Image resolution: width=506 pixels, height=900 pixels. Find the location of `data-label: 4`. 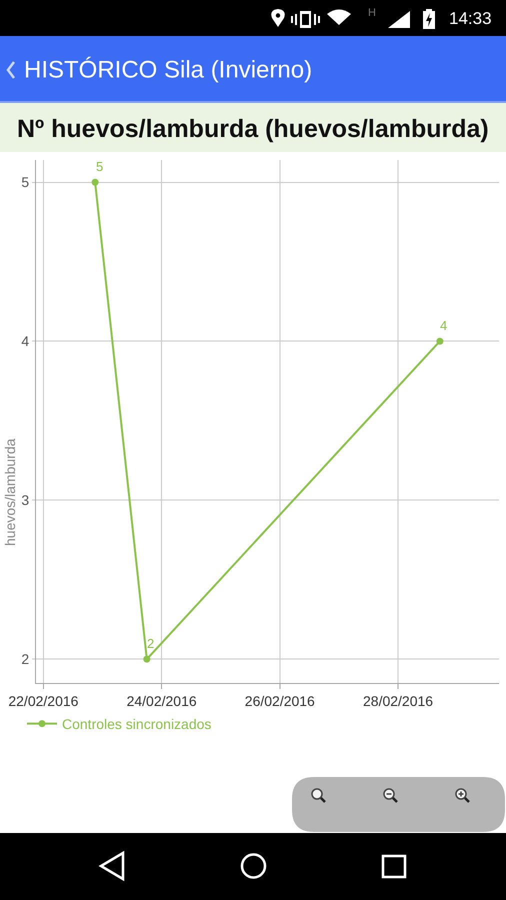

data-label: 4 is located at coordinates (444, 325).